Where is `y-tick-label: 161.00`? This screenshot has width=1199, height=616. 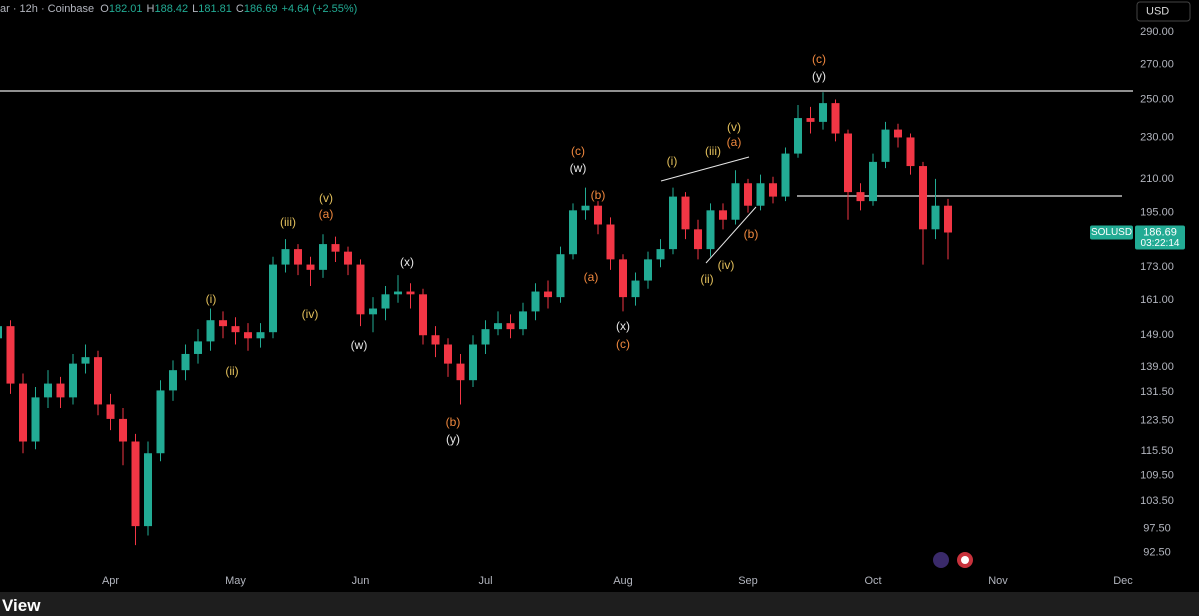
y-tick-label: 161.00 is located at coordinates (1157, 300).